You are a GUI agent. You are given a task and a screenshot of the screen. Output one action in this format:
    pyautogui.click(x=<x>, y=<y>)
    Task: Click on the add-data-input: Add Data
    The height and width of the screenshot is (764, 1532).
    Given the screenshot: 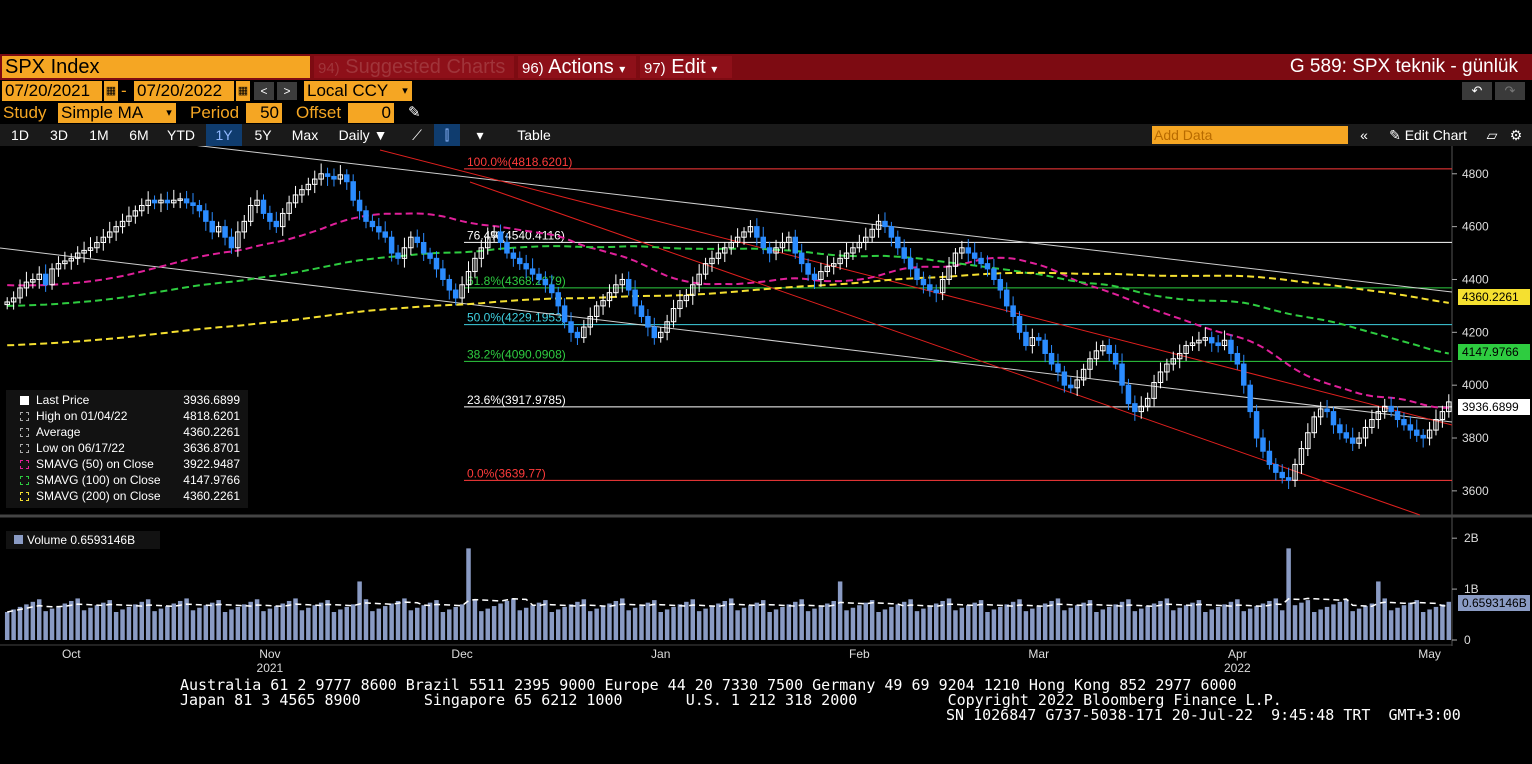 What is the action you would take?
    pyautogui.click(x=1250, y=135)
    